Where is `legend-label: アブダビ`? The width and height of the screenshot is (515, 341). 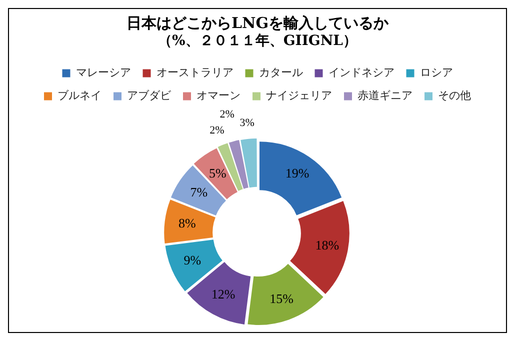 legend-label: アブダビ is located at coordinates (149, 95).